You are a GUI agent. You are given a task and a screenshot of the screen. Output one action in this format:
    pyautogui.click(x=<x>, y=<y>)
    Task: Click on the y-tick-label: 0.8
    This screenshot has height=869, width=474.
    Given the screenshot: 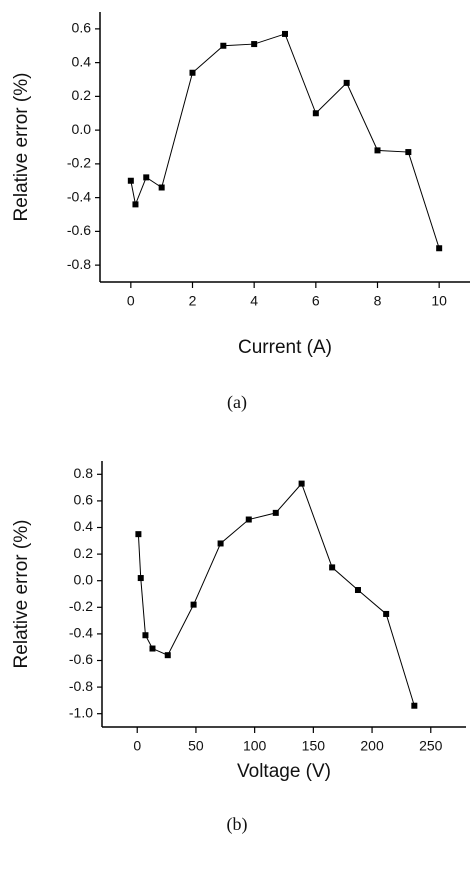 What is the action you would take?
    pyautogui.click(x=84, y=473)
    